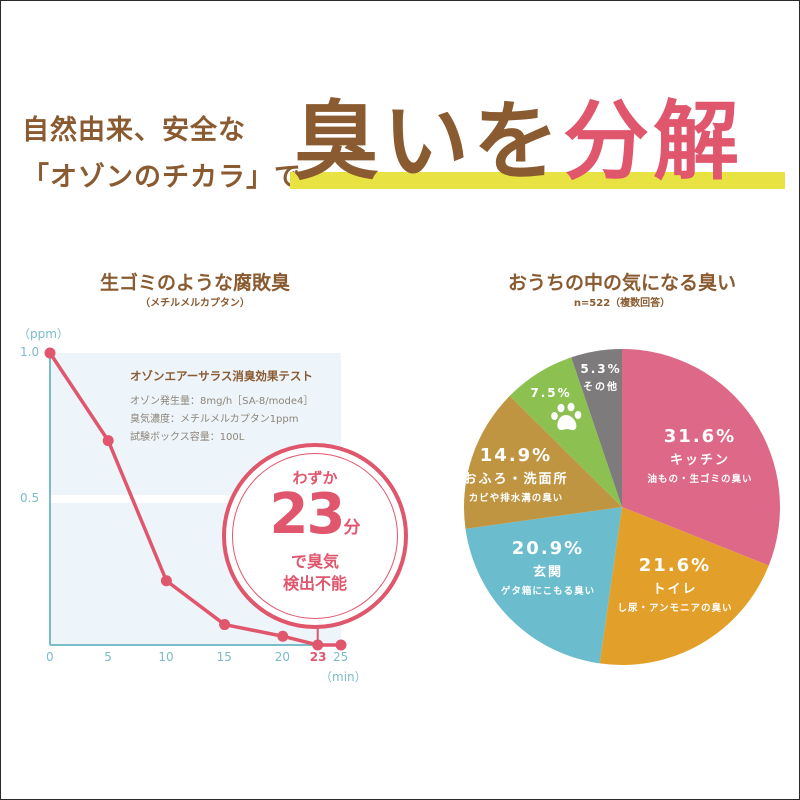 This screenshot has width=800, height=800. I want to click on paw-icon, so click(566, 416).